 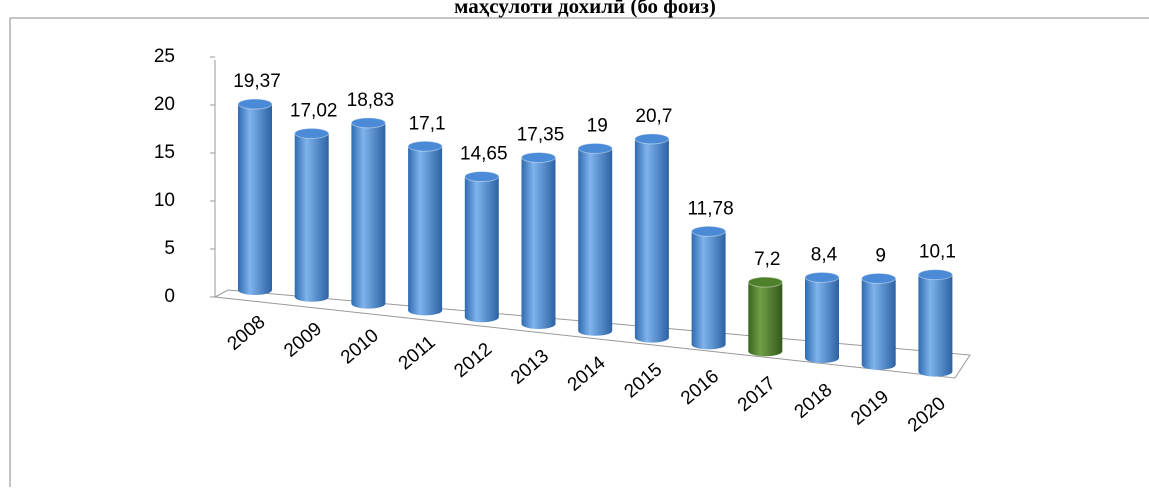 I want to click on y-tick-label: 20, so click(x=164, y=104).